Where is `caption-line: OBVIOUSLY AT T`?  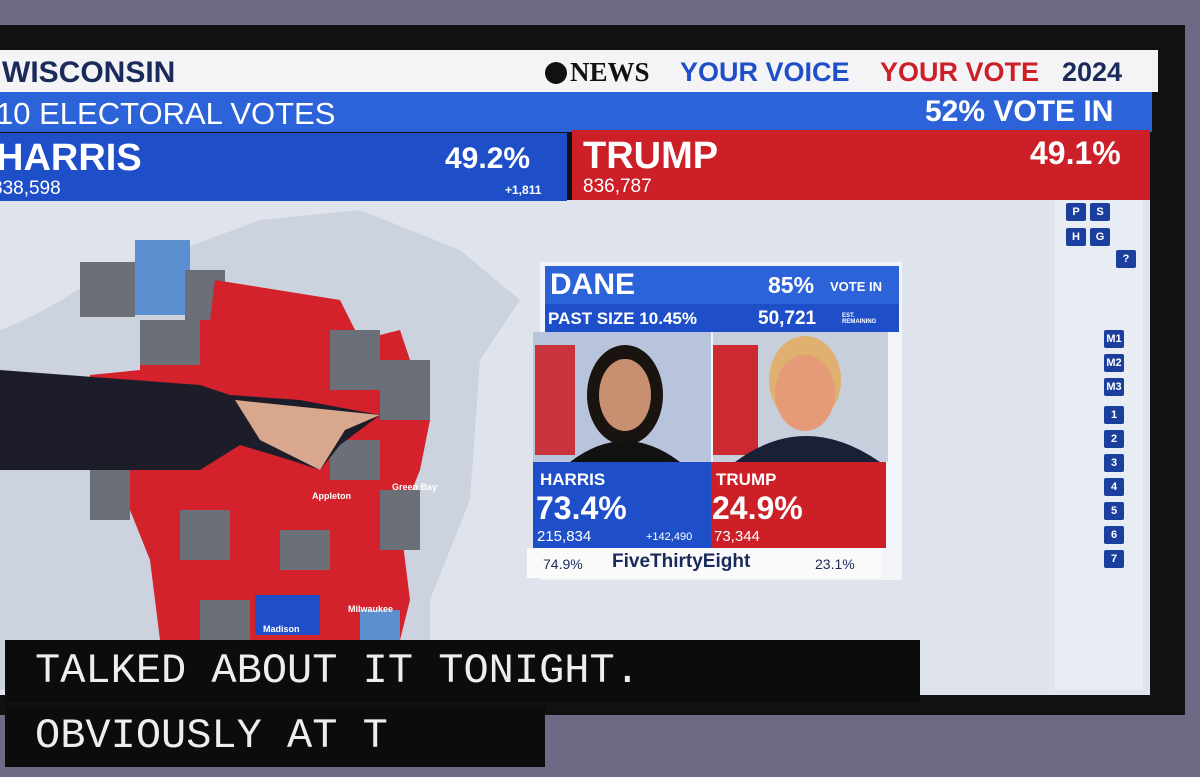
caption-line: OBVIOUSLY AT T is located at coordinates (275, 736).